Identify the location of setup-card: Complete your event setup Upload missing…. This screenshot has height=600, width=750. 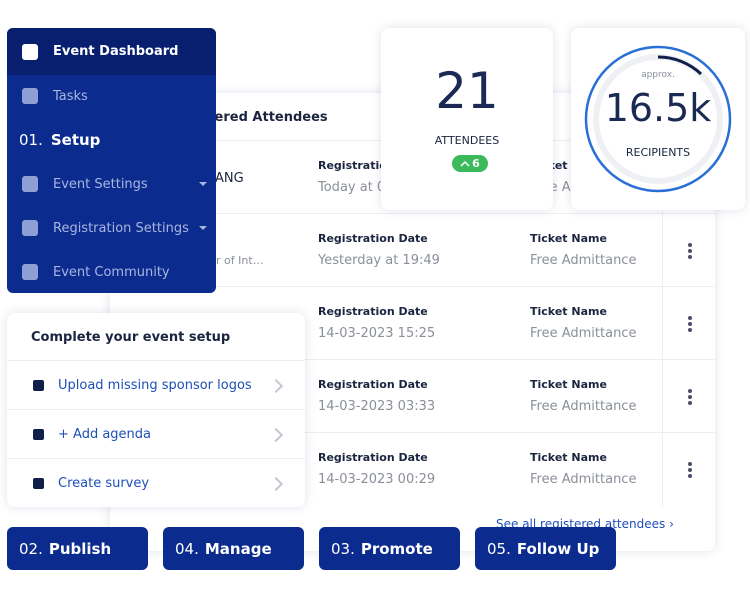
(156, 410).